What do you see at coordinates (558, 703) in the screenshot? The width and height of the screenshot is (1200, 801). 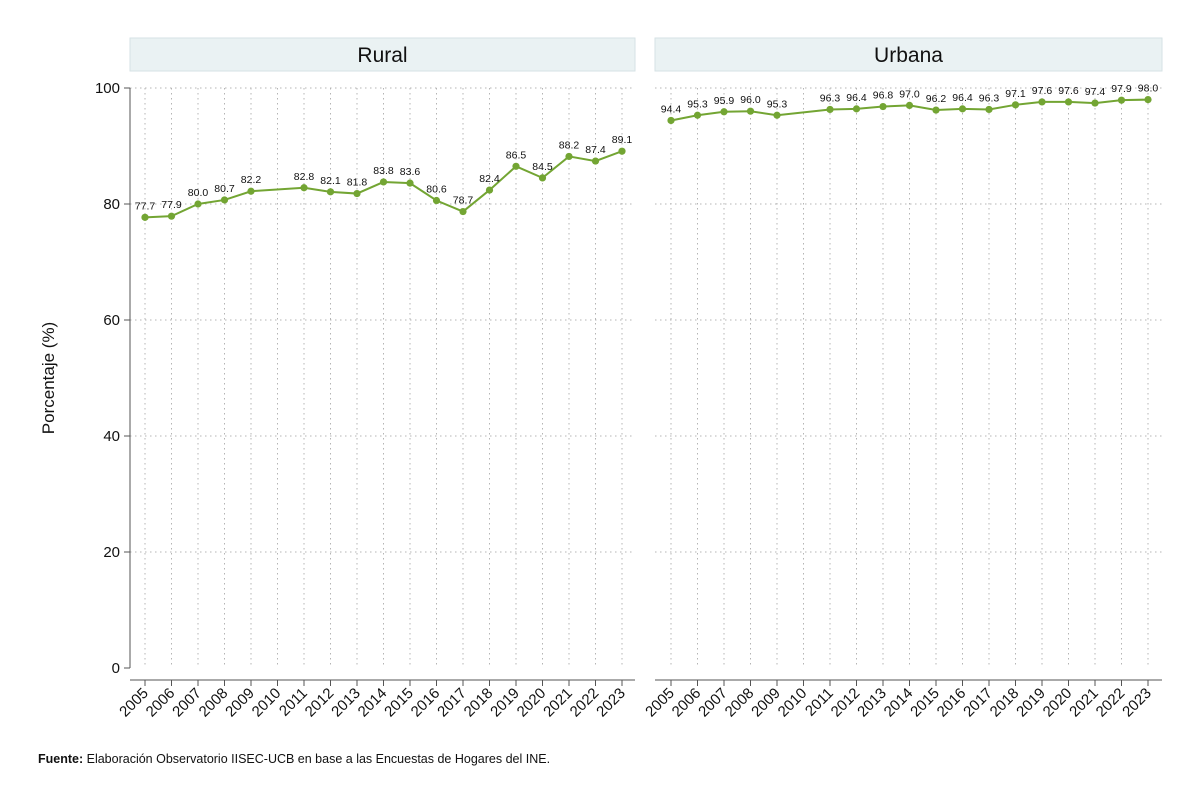 I see `x-tick-label: 2021` at bounding box center [558, 703].